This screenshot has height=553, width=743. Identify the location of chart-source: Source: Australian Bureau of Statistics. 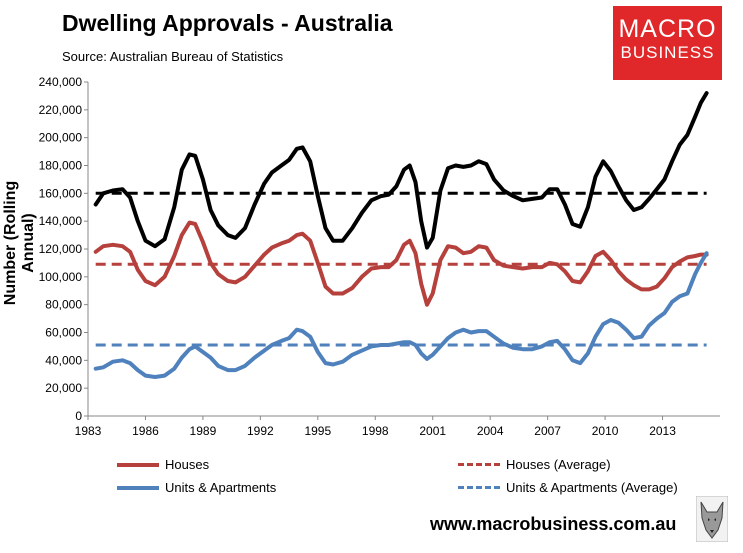
(173, 56).